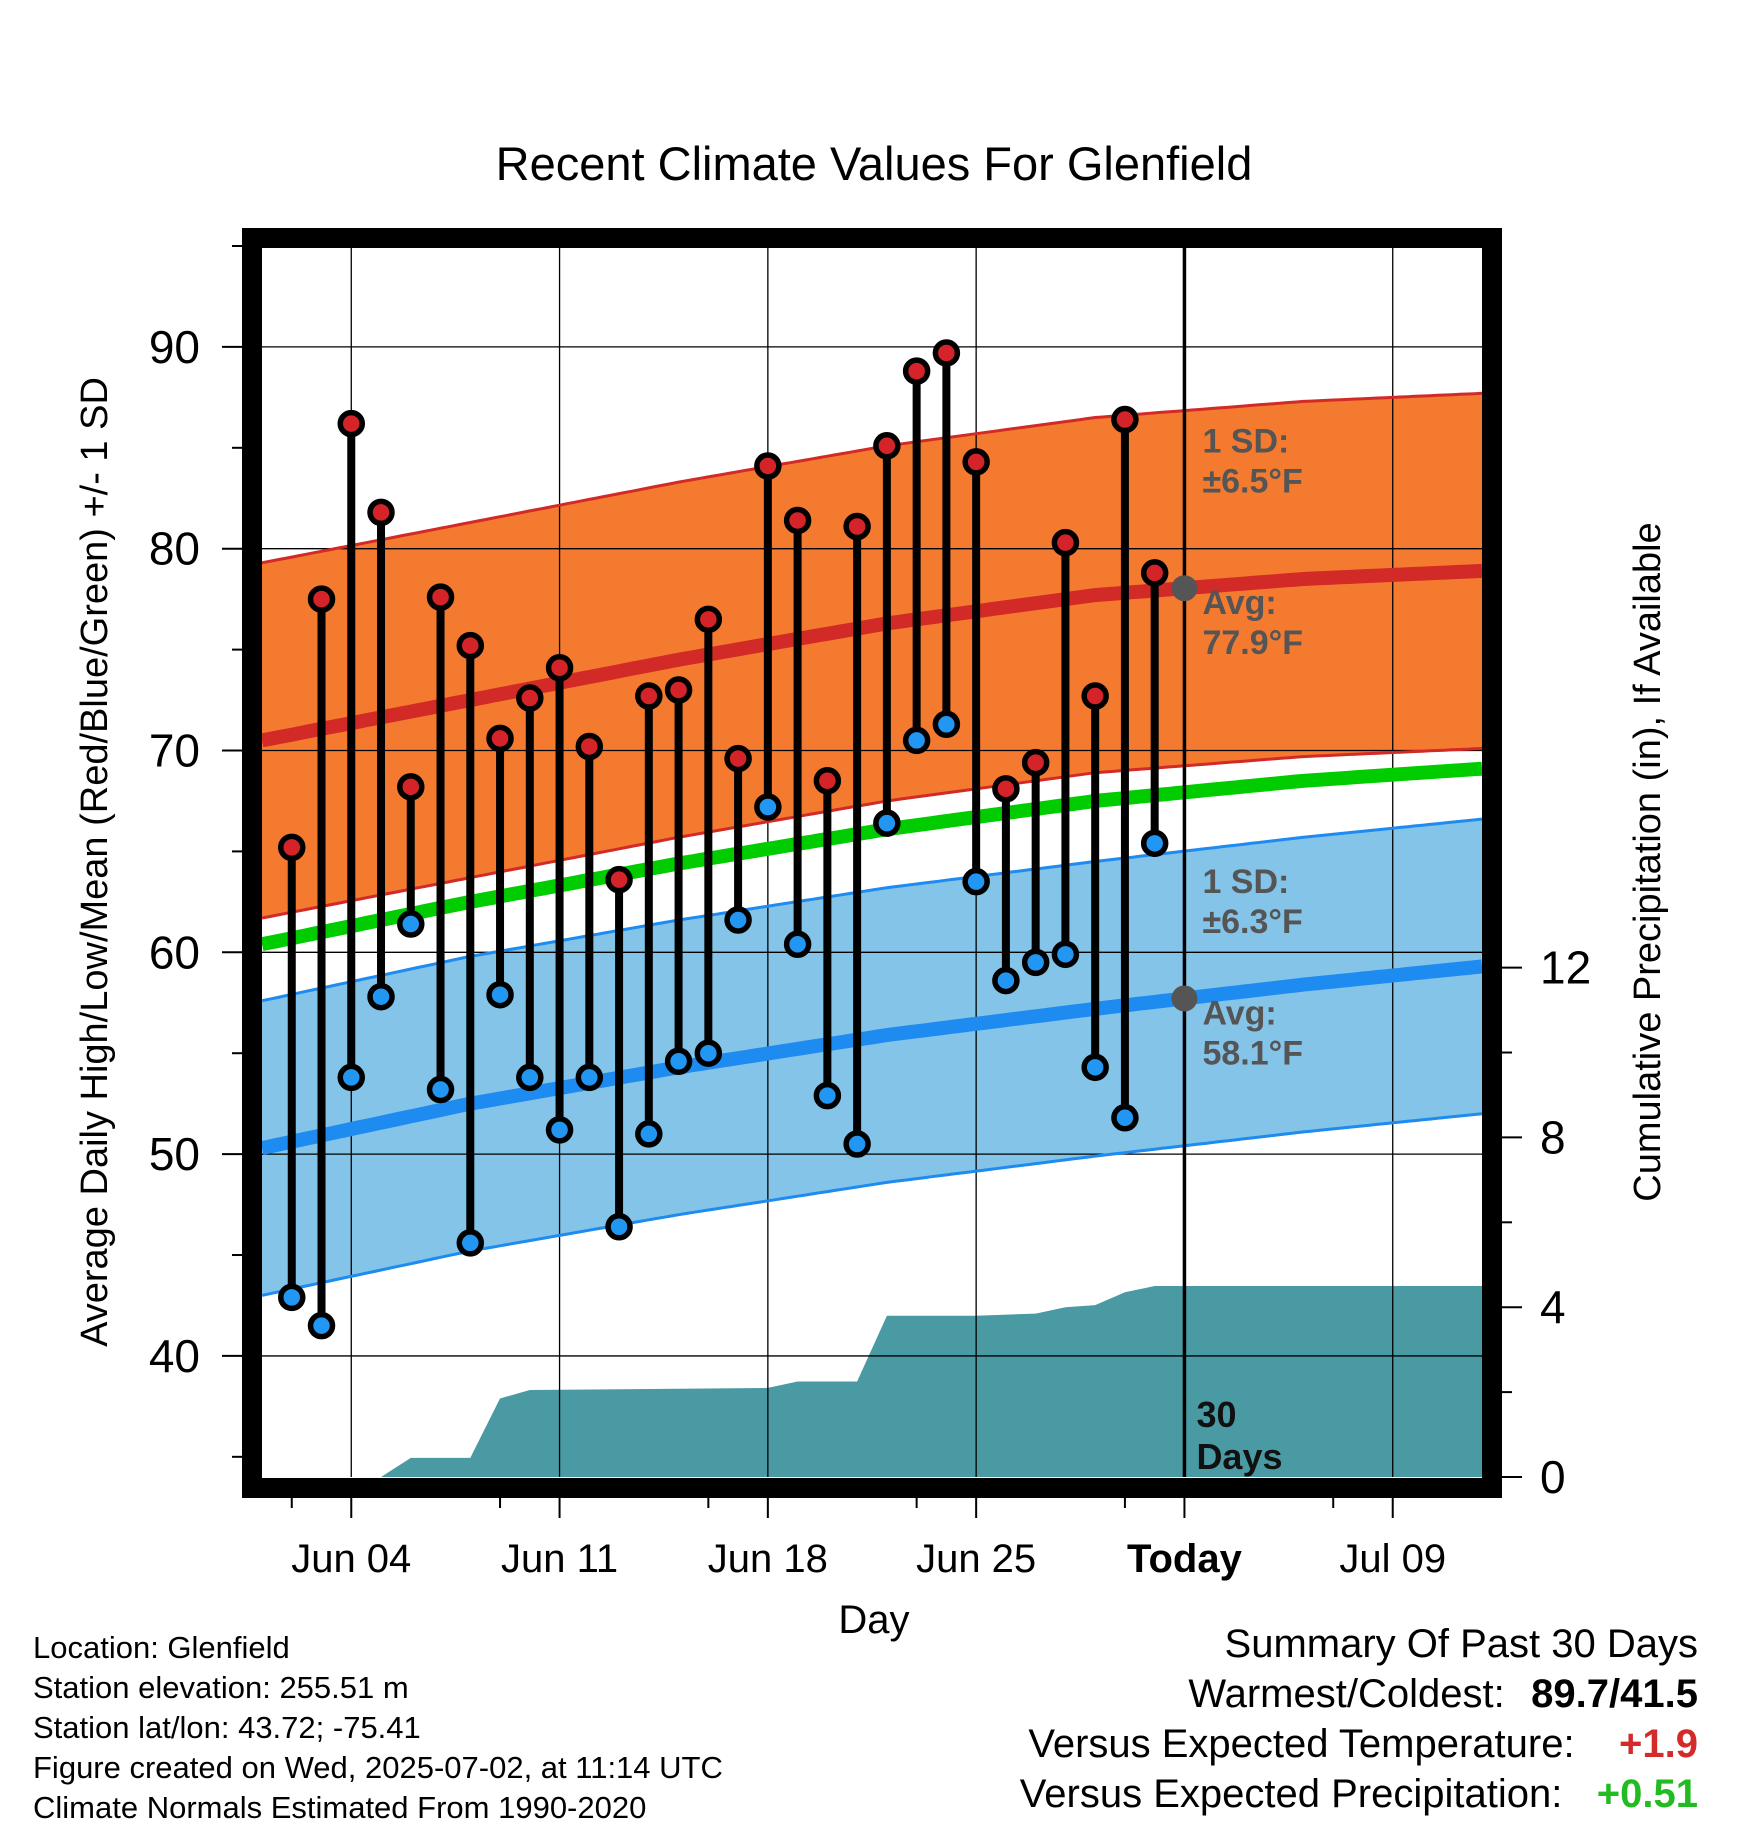  What do you see at coordinates (1553, 1477) in the screenshot?
I see `y2-tick-label: 0` at bounding box center [1553, 1477].